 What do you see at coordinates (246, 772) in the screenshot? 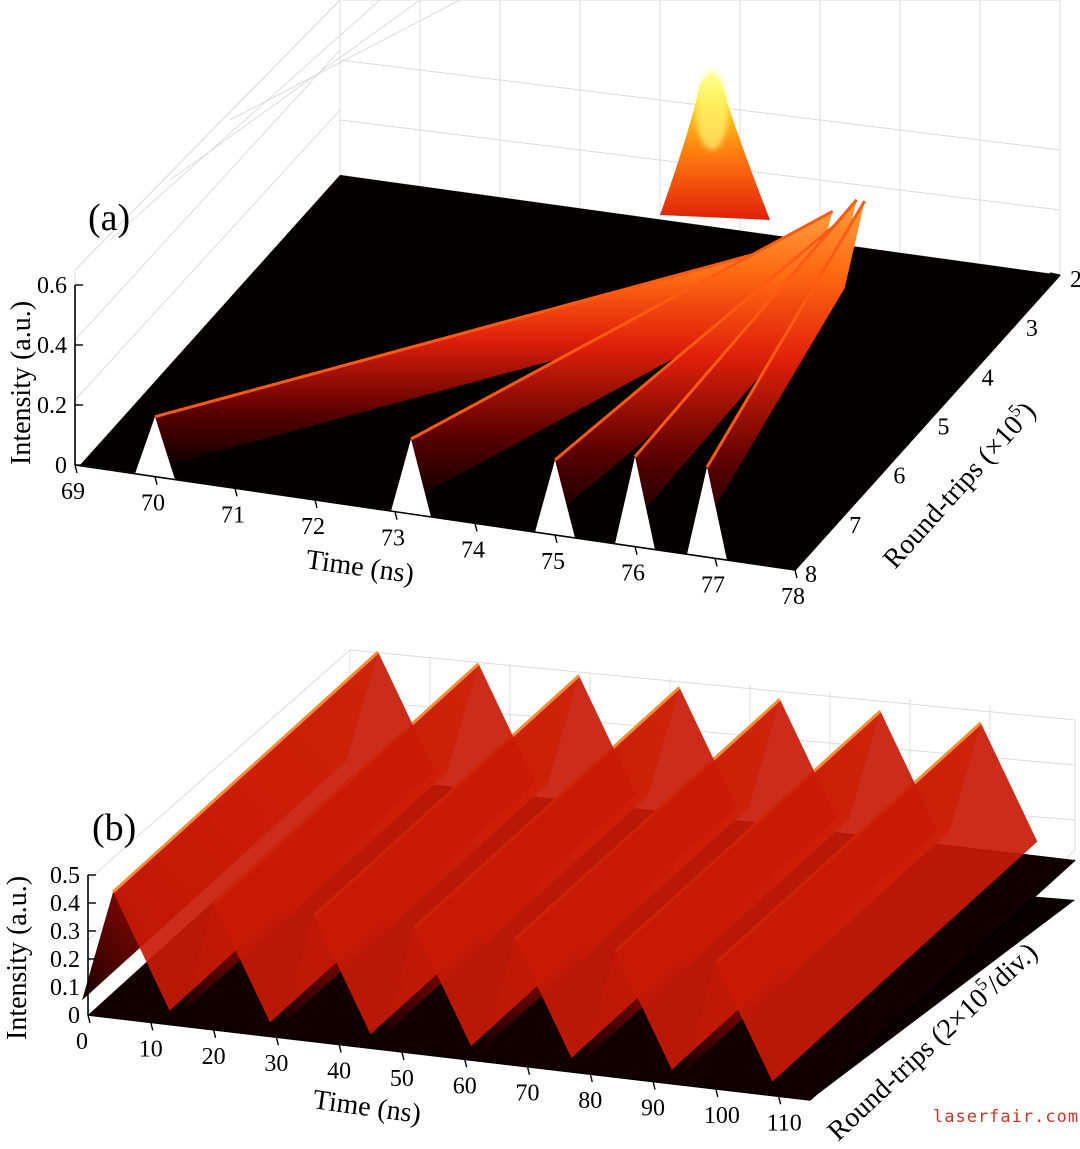
I see `panel-b-pulse-crest` at bounding box center [246, 772].